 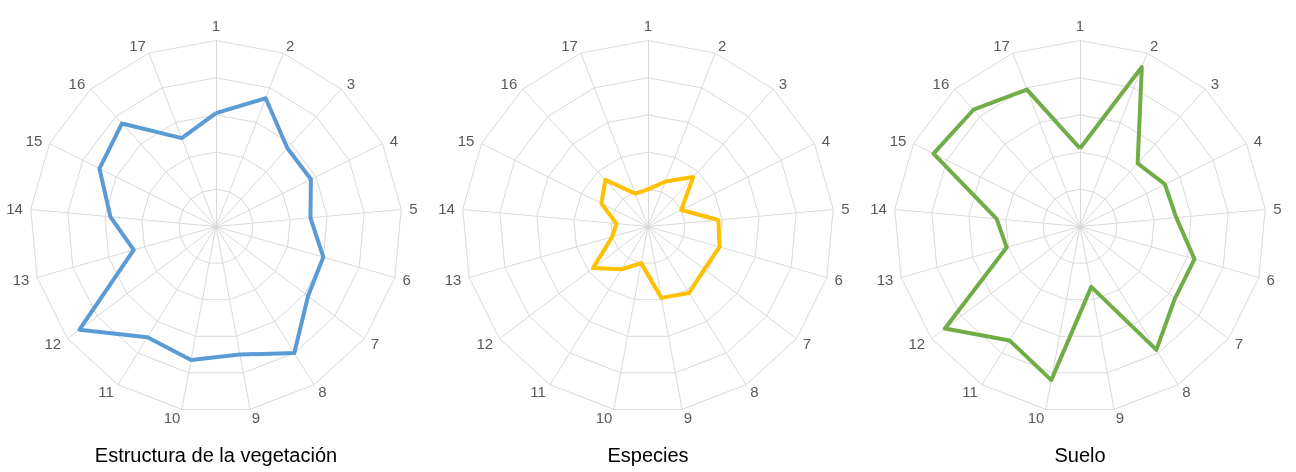 I want to click on text: Estructura de la vegetación, so click(x=216, y=455).